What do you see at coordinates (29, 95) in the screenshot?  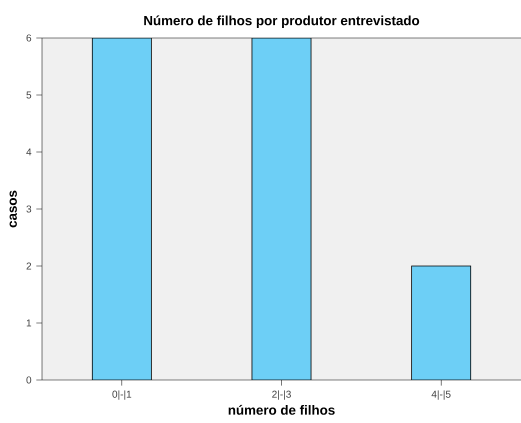 I see `y-tick-label: 5` at bounding box center [29, 95].